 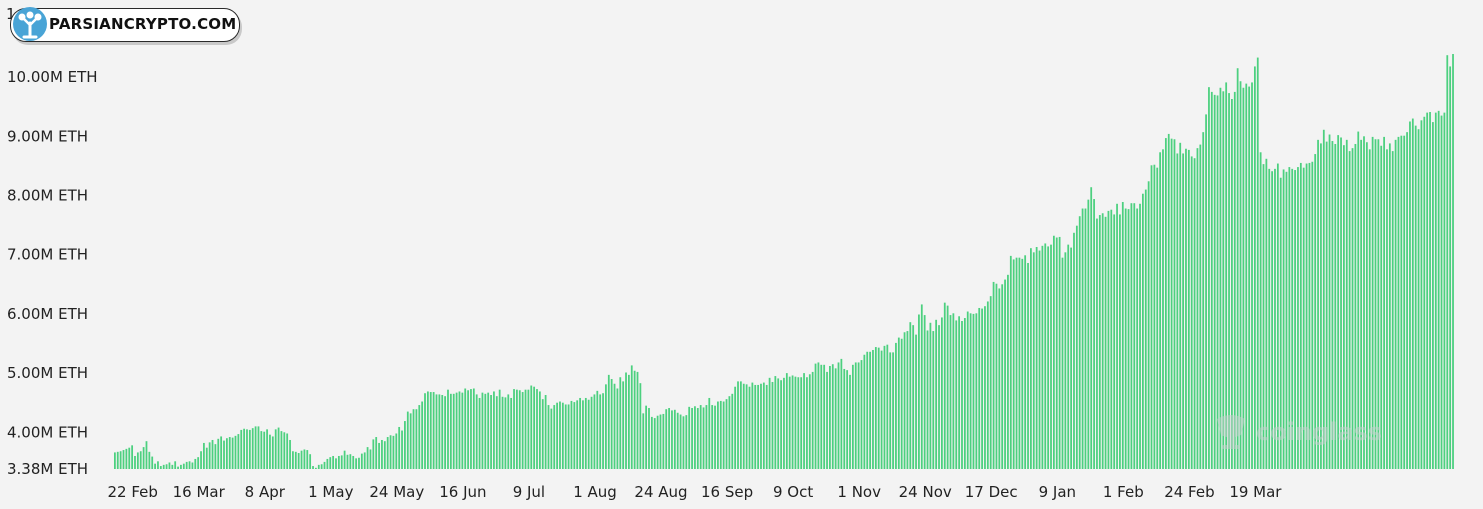 I want to click on coinglass-watermark: coinglass, so click(x=1298, y=432).